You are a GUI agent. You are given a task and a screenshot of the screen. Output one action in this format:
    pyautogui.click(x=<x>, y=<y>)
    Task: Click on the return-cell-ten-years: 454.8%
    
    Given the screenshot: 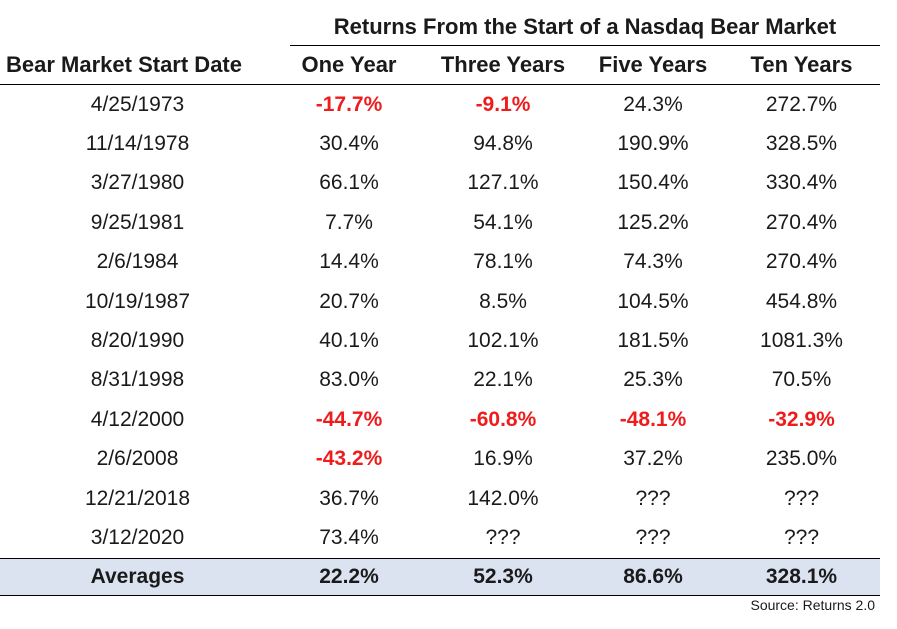 What is the action you would take?
    pyautogui.click(x=801, y=301)
    